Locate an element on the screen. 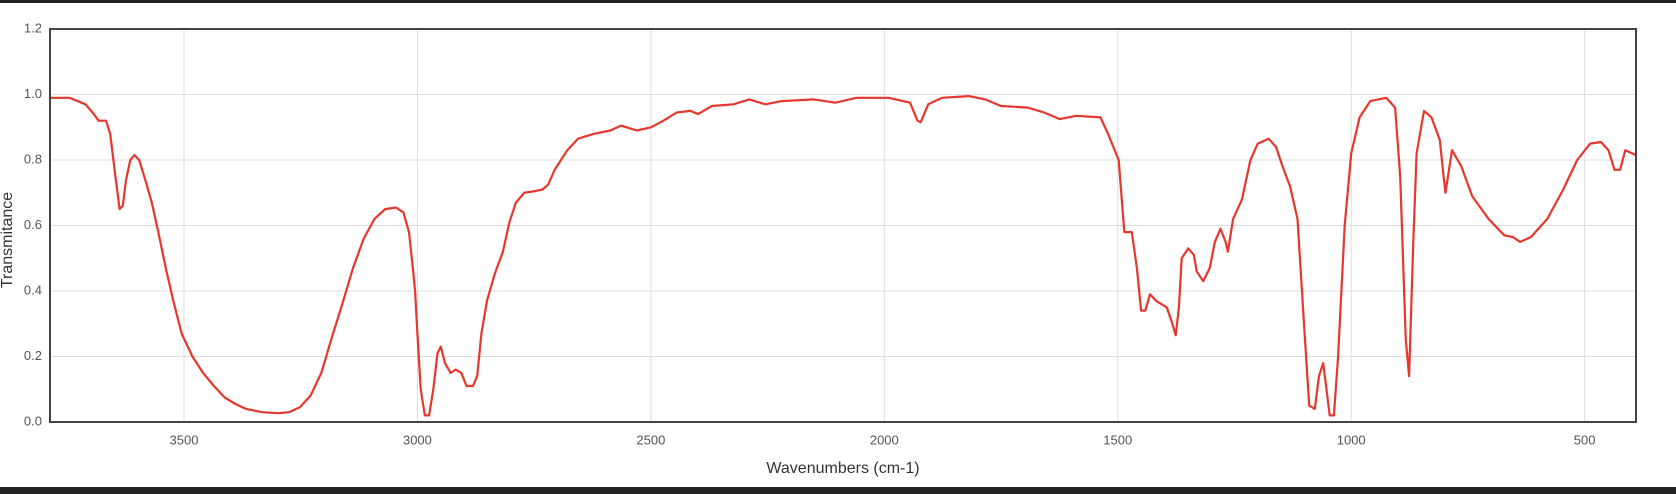 The image size is (1676, 494). y-tick-label: 1.2 is located at coordinates (33, 27).